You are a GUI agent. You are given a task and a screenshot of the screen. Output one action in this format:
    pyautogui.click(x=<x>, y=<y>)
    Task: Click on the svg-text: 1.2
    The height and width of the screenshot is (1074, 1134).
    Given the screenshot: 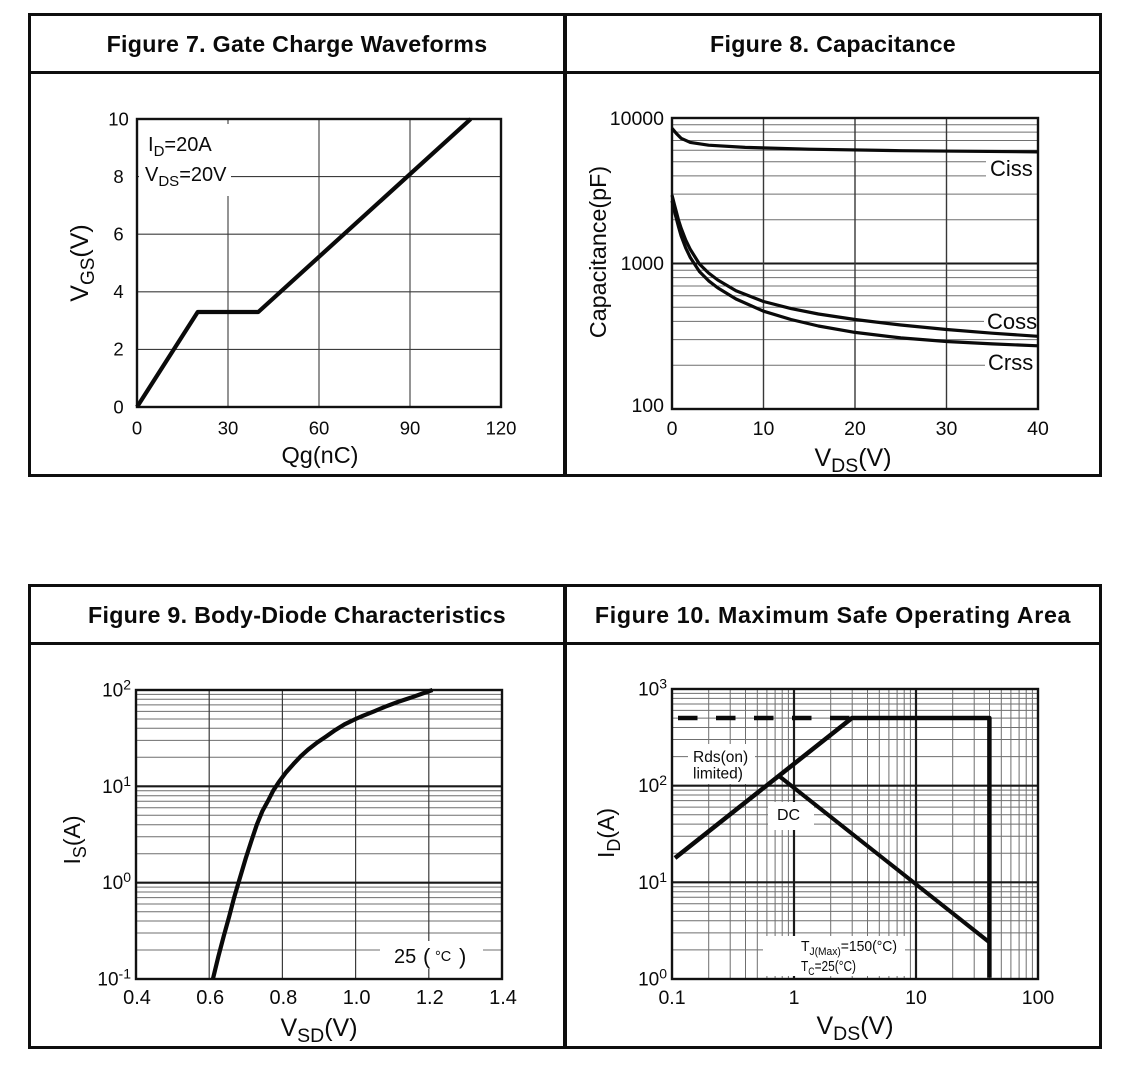 What is the action you would take?
    pyautogui.click(x=430, y=998)
    